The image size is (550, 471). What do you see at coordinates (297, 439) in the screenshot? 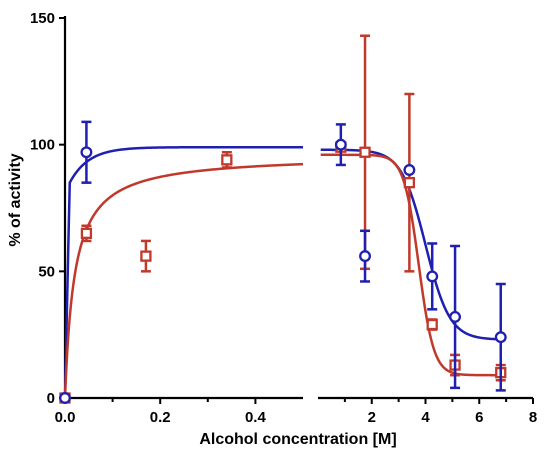
I see `x-axis-title: Alcohol concentration [M]` at bounding box center [297, 439].